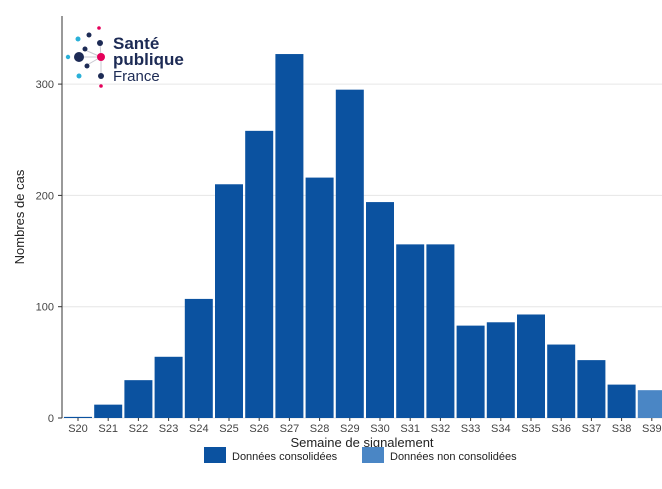 The width and height of the screenshot is (662, 489). What do you see at coordinates (501, 429) in the screenshot?
I see `x-tick-label: S34` at bounding box center [501, 429].